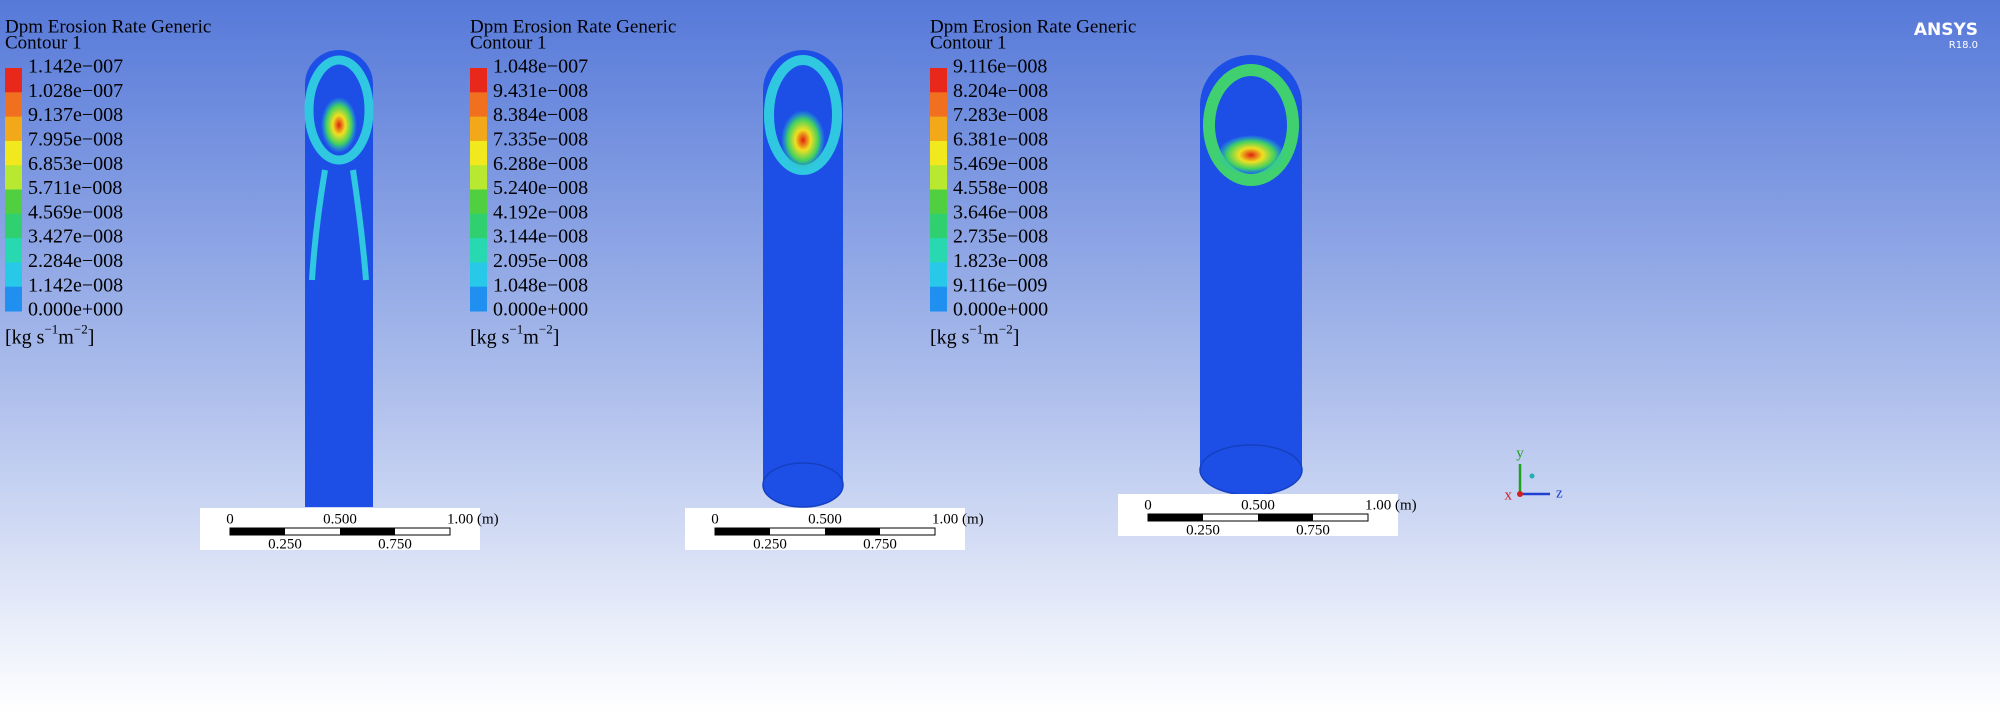 Image resolution: width=2000 pixels, height=713 pixels. What do you see at coordinates (1963, 45) in the screenshot?
I see `logo-version: R18.0` at bounding box center [1963, 45].